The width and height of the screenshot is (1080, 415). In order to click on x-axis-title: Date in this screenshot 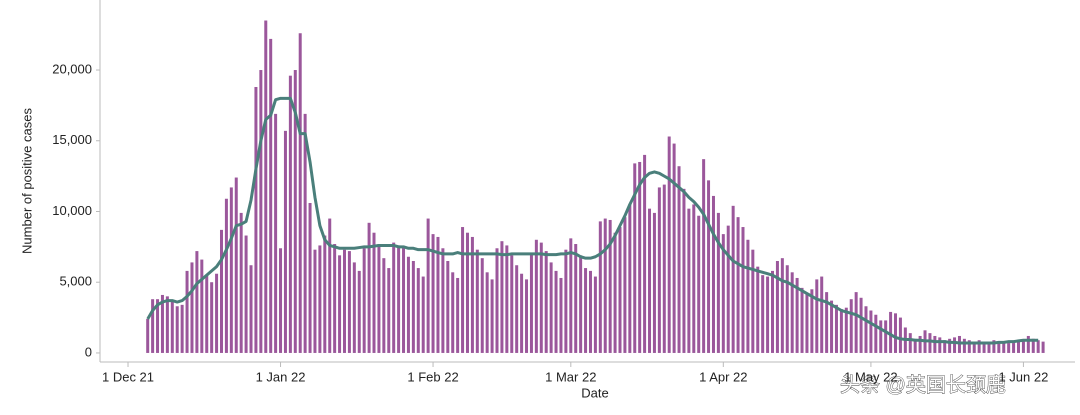, I will do `click(594, 392)`.